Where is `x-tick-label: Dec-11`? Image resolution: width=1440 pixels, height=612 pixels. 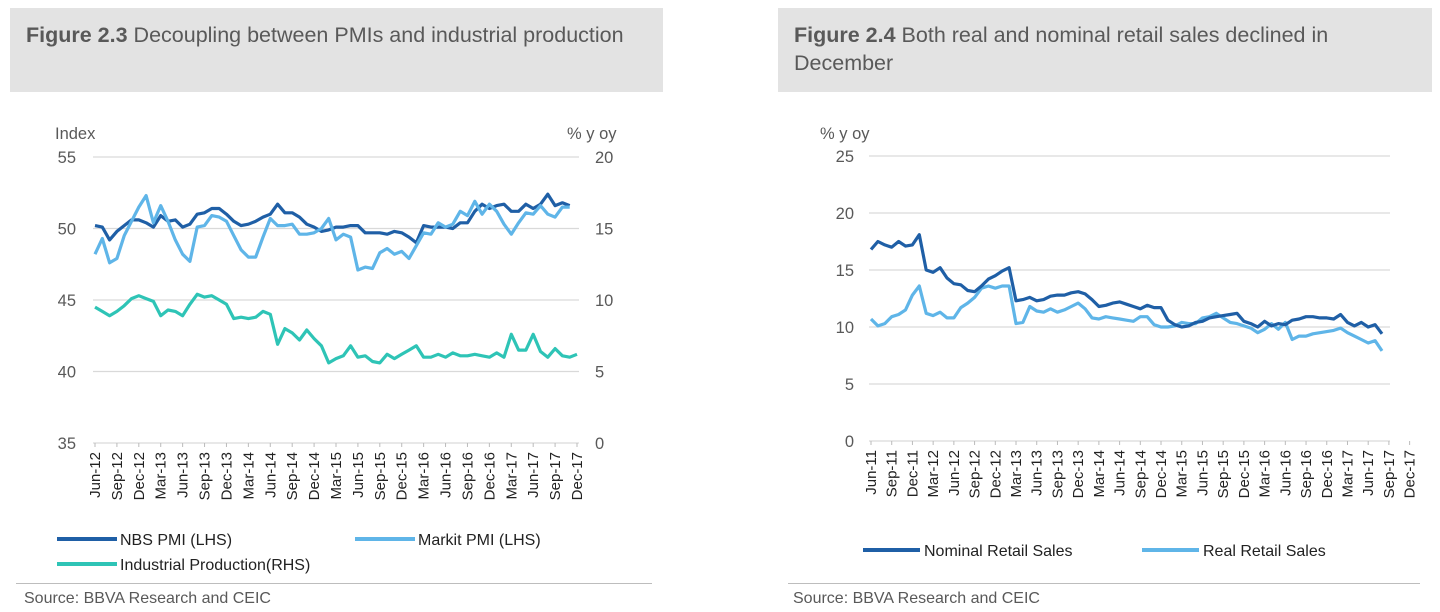
x-tick-label: Dec-11 is located at coordinates (912, 473).